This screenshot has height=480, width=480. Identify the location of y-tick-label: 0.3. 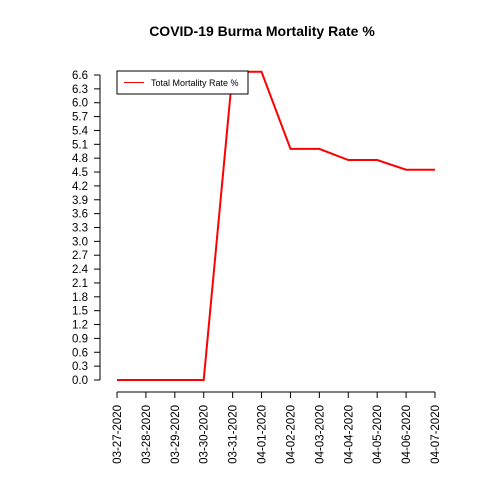
(80, 367).